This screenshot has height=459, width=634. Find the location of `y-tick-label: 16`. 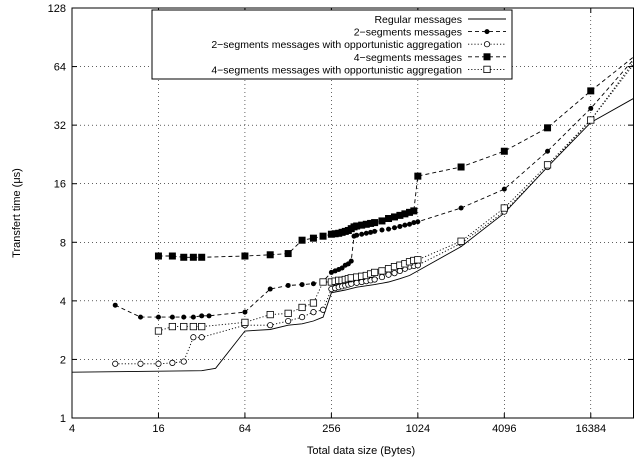

y-tick-label: 16 is located at coordinates (60, 185).